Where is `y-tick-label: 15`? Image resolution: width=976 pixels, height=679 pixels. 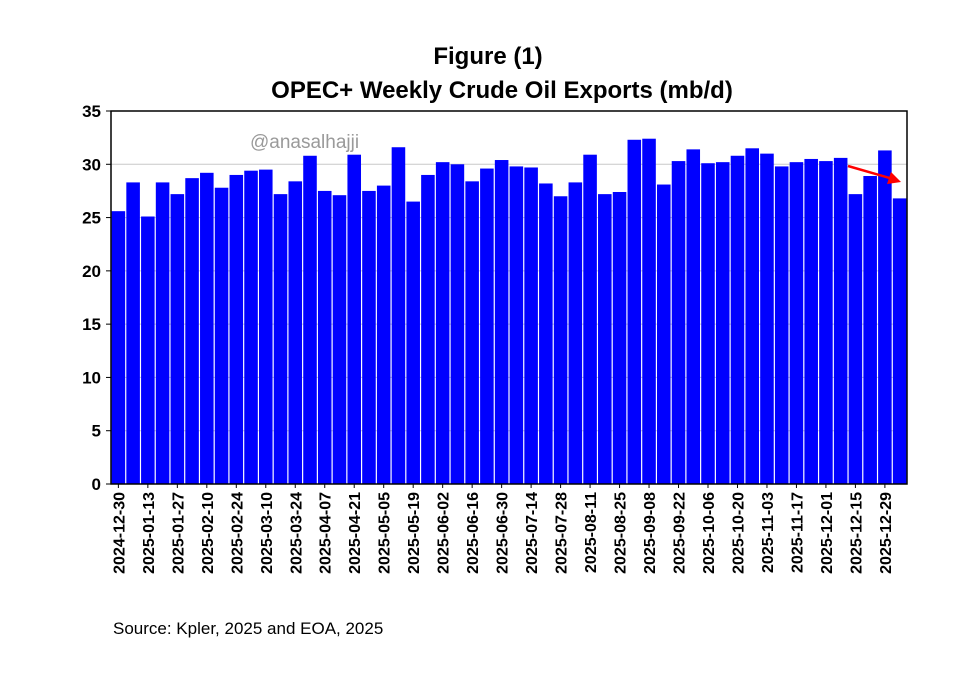
y-tick-label: 15 is located at coordinates (91, 324).